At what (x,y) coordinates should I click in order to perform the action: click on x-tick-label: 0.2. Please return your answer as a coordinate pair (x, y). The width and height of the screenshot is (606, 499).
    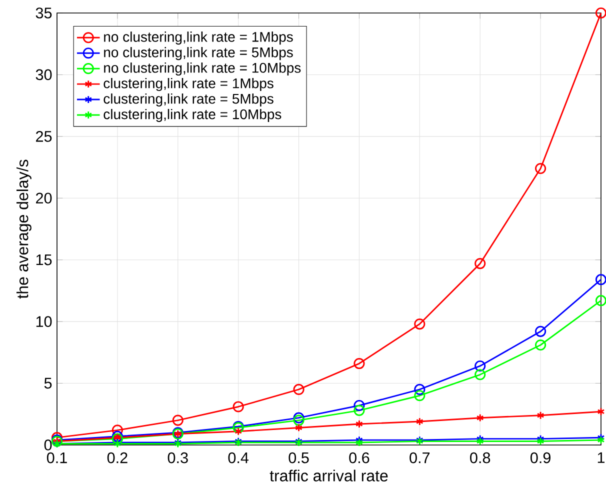
    Looking at the image, I should click on (117, 458).